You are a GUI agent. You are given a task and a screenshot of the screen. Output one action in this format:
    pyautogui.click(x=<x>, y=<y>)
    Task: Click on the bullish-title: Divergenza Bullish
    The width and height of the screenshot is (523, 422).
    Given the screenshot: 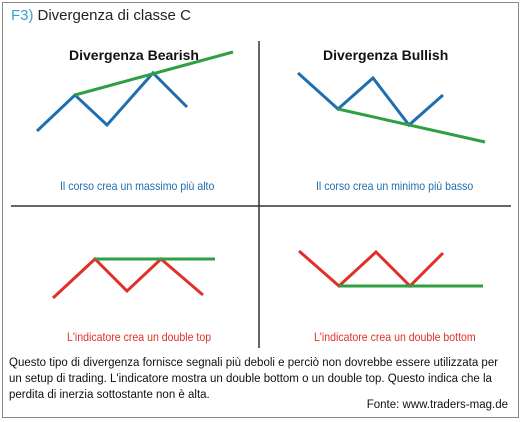 What is the action you would take?
    pyautogui.click(x=386, y=55)
    